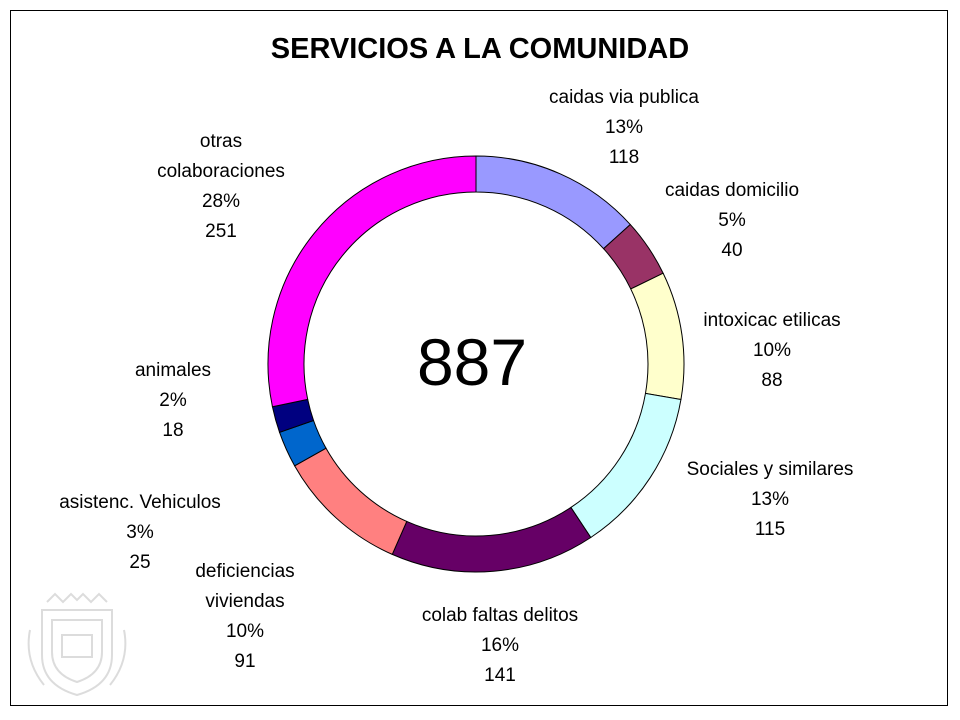 This screenshot has height=720, width=960. I want to click on data-label-sociales-y-similares: Sociales y similares 13% 115, so click(770, 499).